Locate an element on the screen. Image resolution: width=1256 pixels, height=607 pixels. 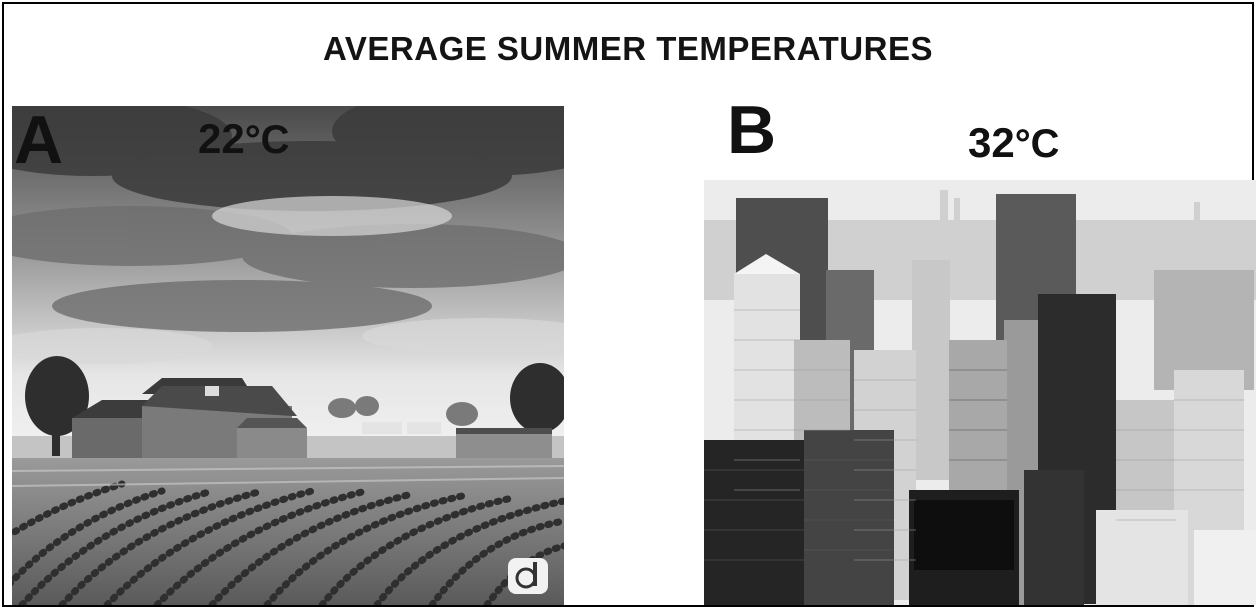
panel-b-temperature: 32°C is located at coordinates (1013, 143).